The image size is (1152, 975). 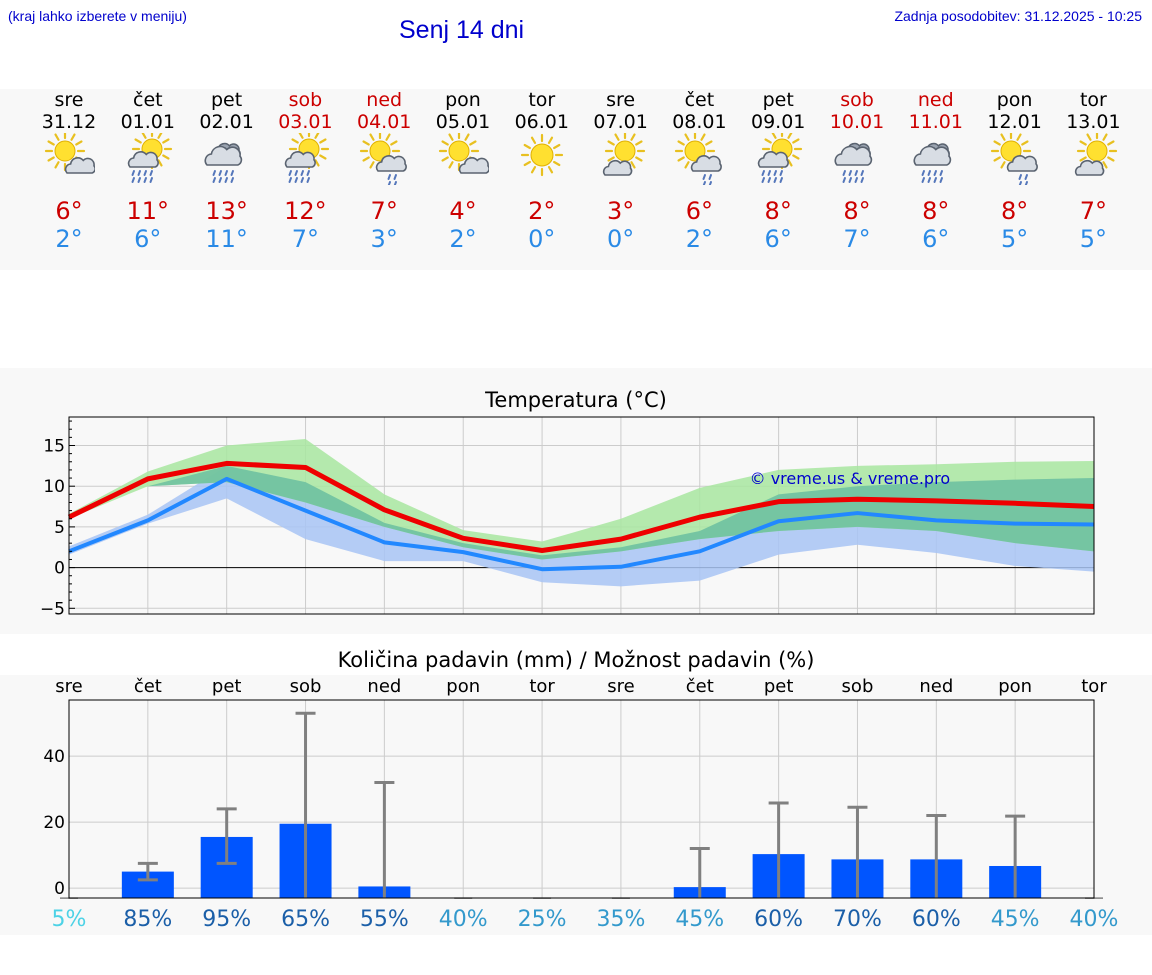 What do you see at coordinates (384, 239) in the screenshot?
I see `min-temperature: 3°` at bounding box center [384, 239].